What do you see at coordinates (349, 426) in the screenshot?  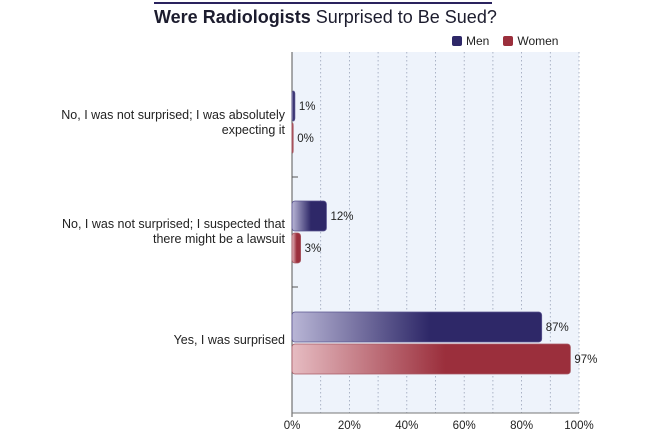 I see `x-tick-label: 20%` at bounding box center [349, 426].